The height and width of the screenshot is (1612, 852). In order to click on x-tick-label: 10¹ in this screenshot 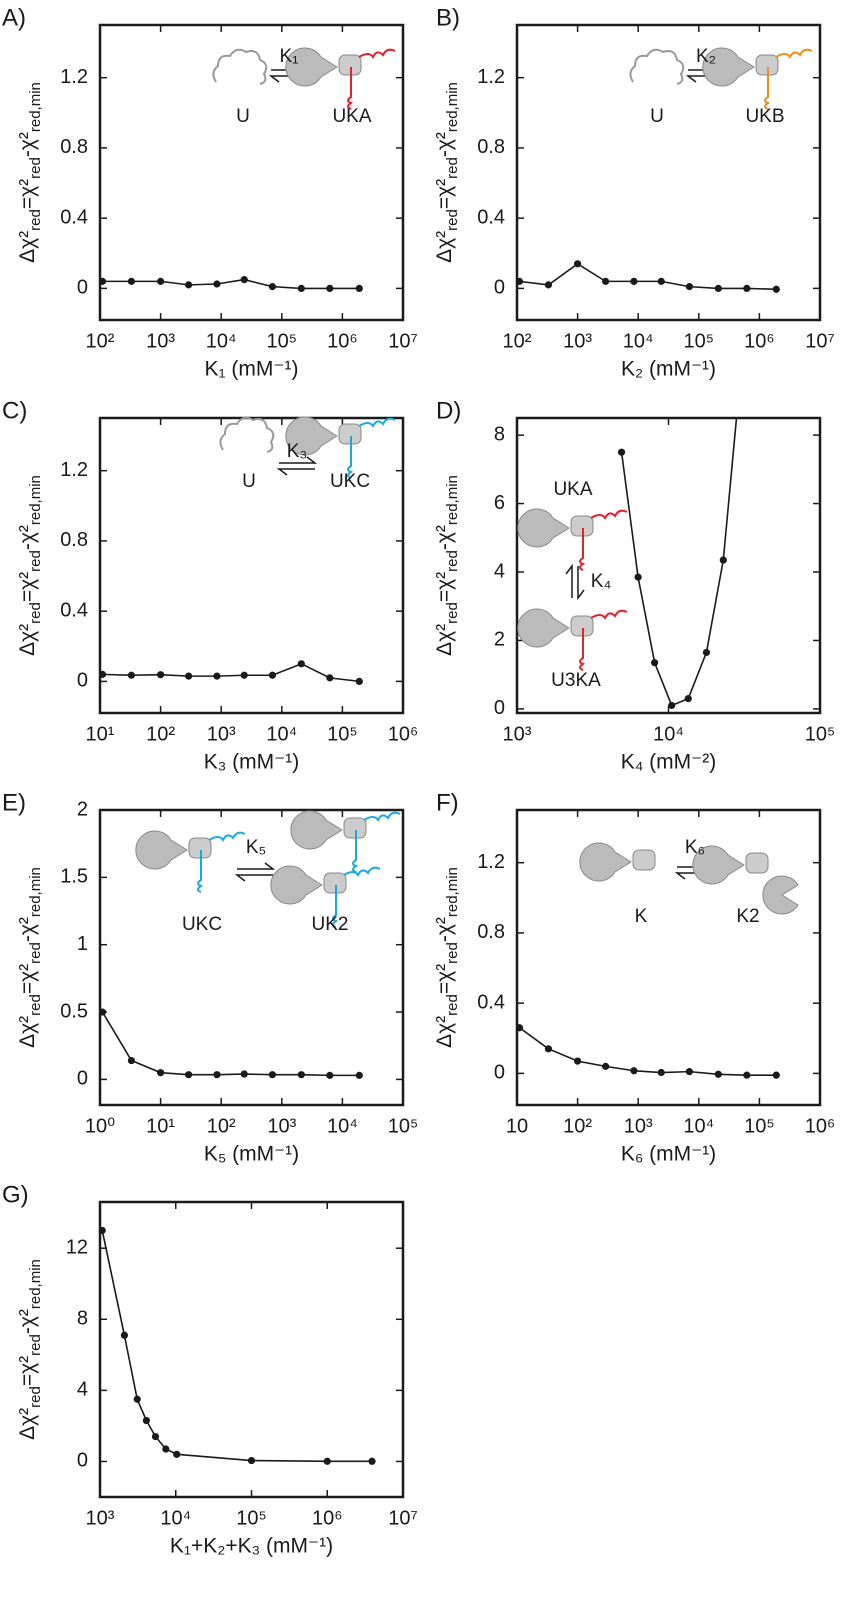, I will do `click(100, 734)`.